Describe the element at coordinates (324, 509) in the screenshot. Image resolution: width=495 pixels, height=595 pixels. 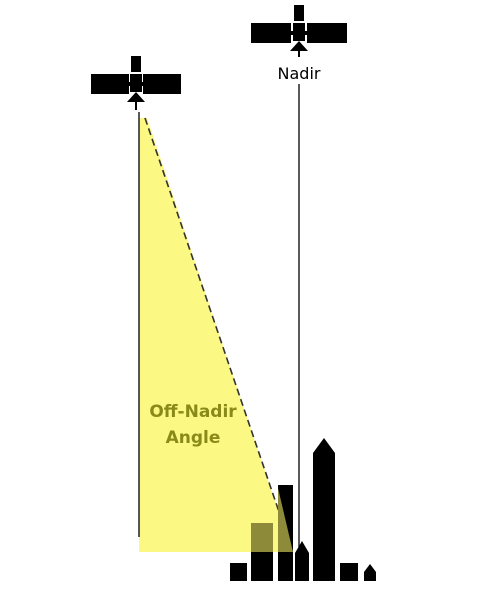
I see `tower-building` at that location.